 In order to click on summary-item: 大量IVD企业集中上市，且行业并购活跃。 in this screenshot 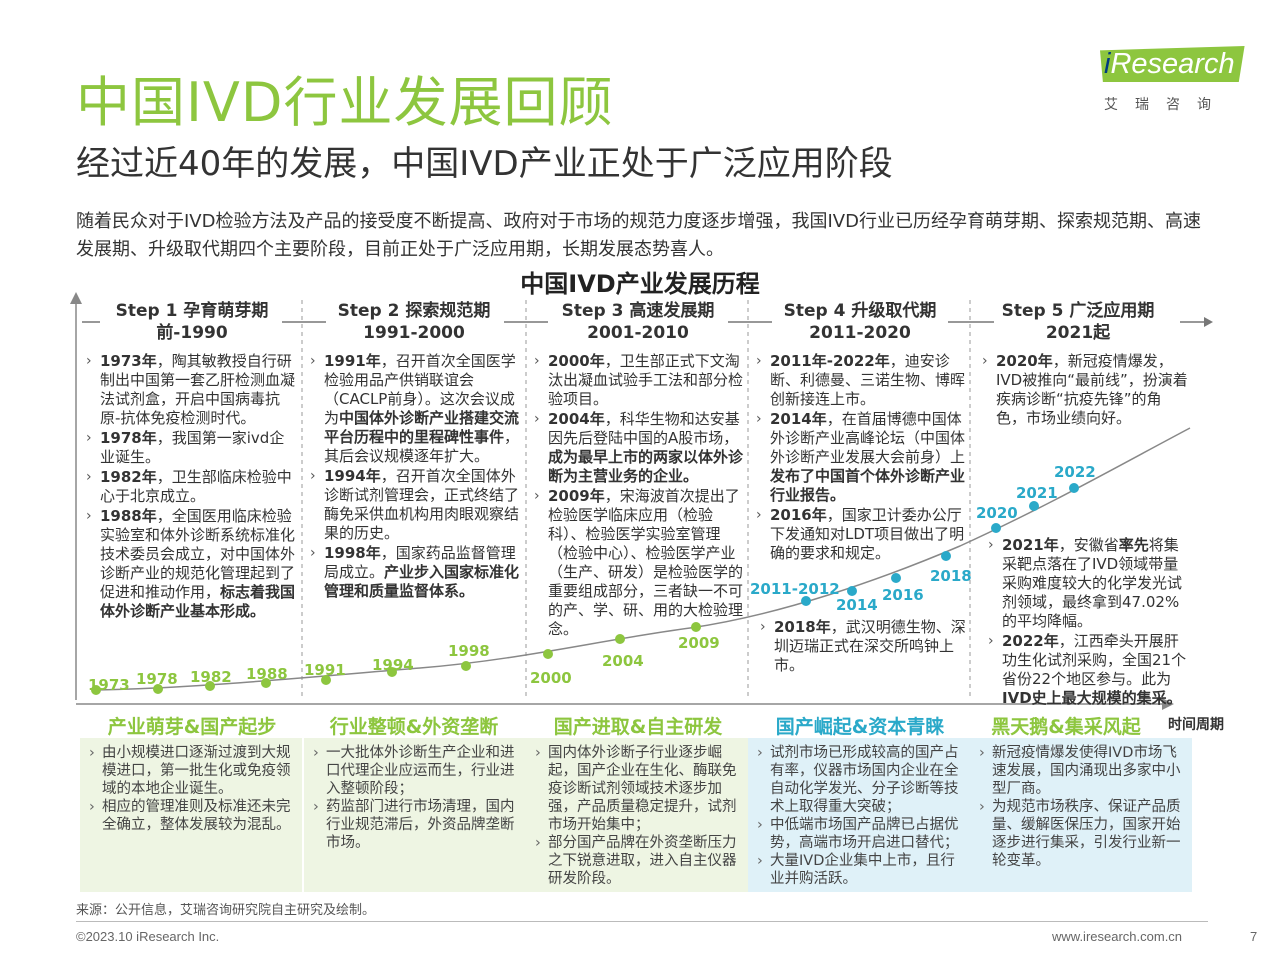, I will do `click(859, 870)`.